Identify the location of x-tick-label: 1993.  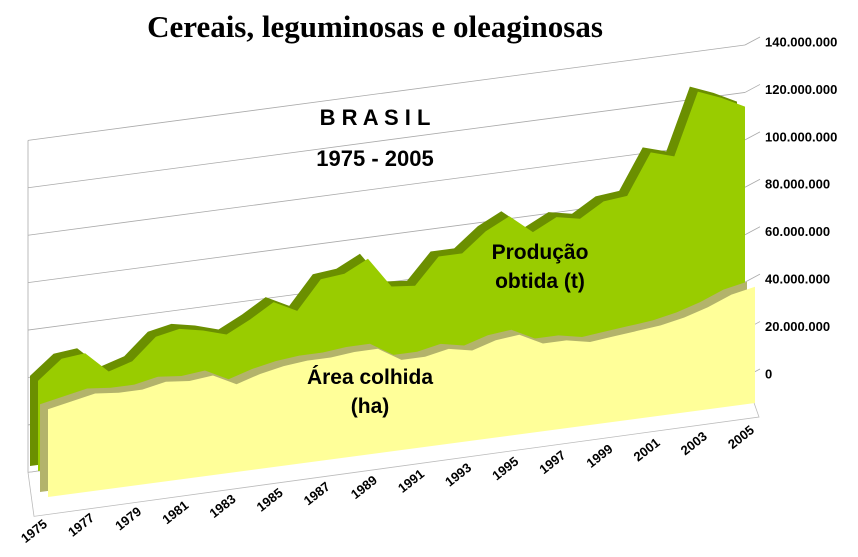
(458, 475).